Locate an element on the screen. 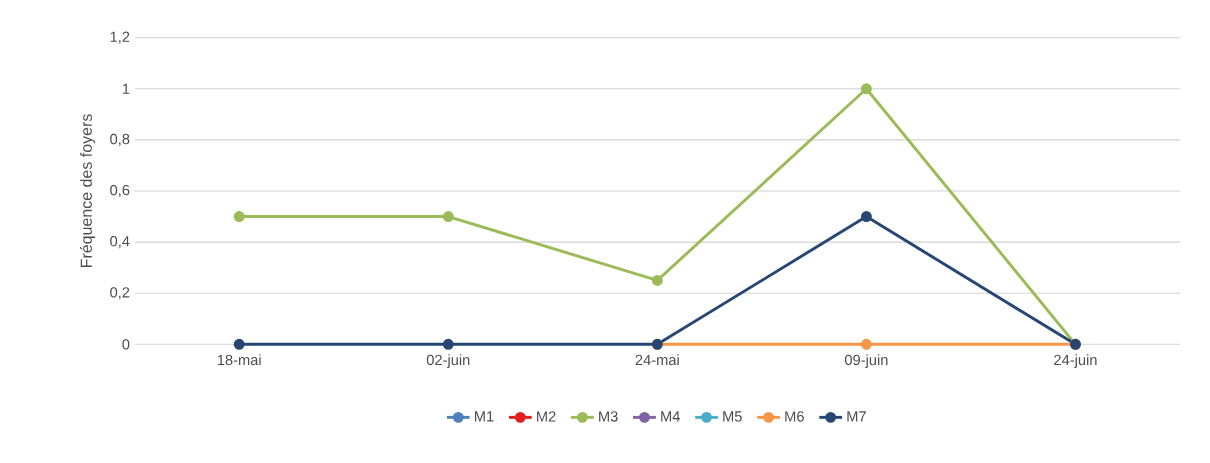  legend-label: M2 is located at coordinates (546, 416).